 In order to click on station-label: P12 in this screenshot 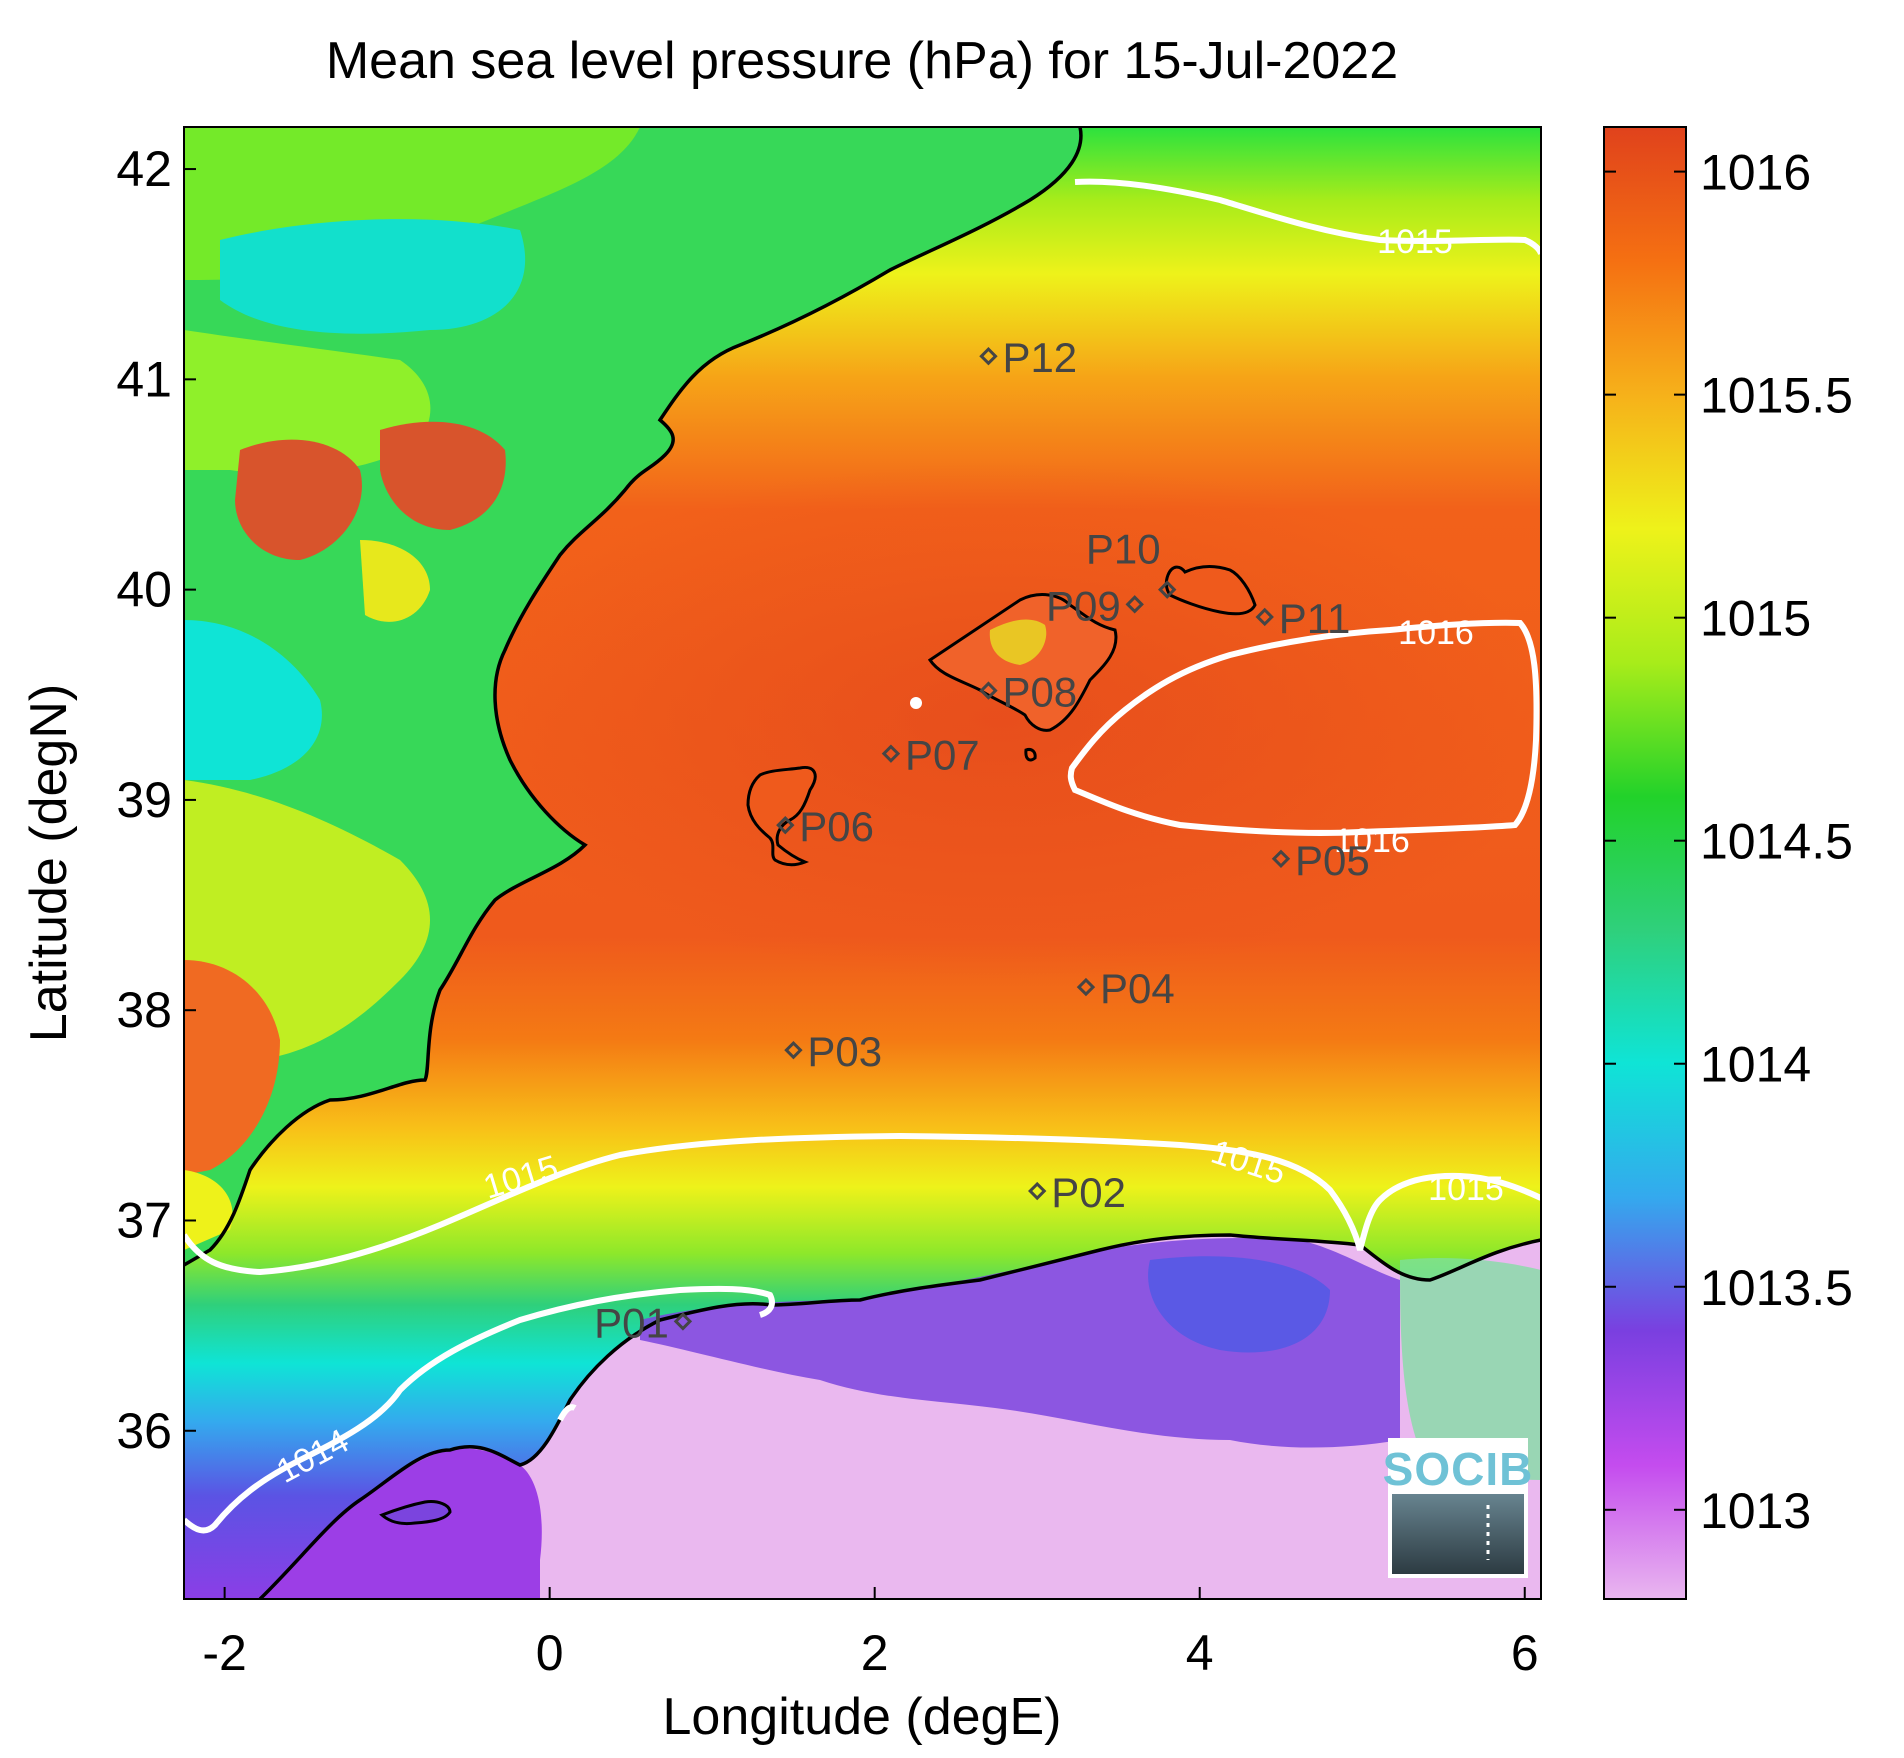, I will do `click(1039, 357)`.